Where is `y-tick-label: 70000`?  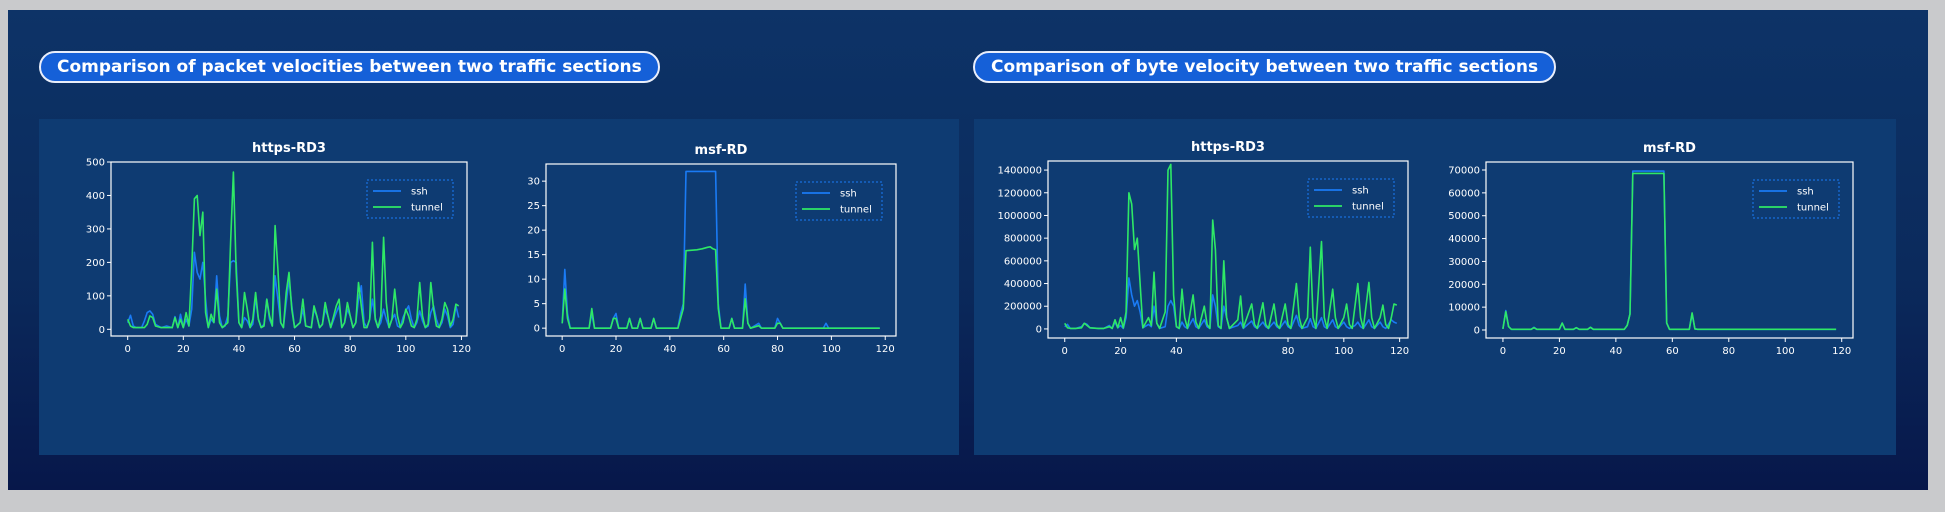 y-tick-label: 70000 is located at coordinates (1464, 171).